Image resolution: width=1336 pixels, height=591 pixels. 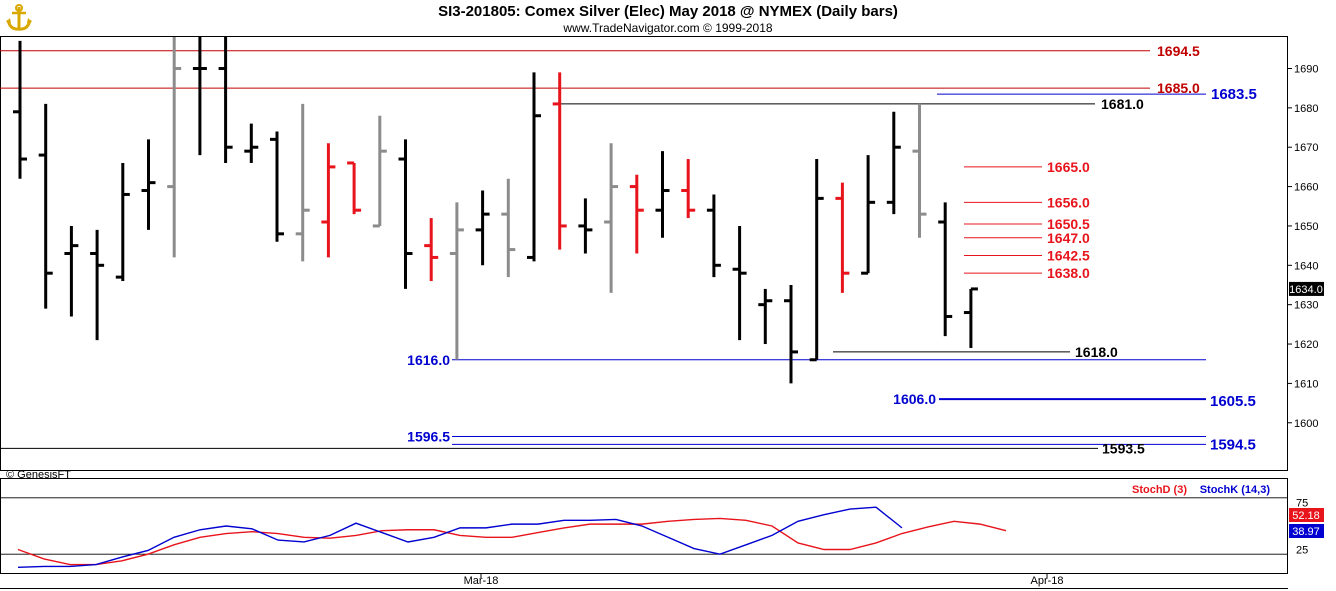 What do you see at coordinates (1306, 306) in the screenshot?
I see `y-tick-label: 1630` at bounding box center [1306, 306].